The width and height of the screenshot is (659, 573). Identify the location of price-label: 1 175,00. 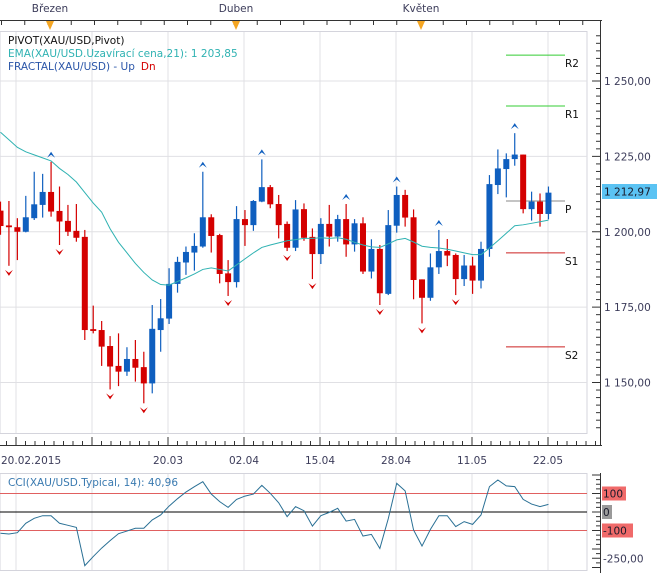
(627, 308).